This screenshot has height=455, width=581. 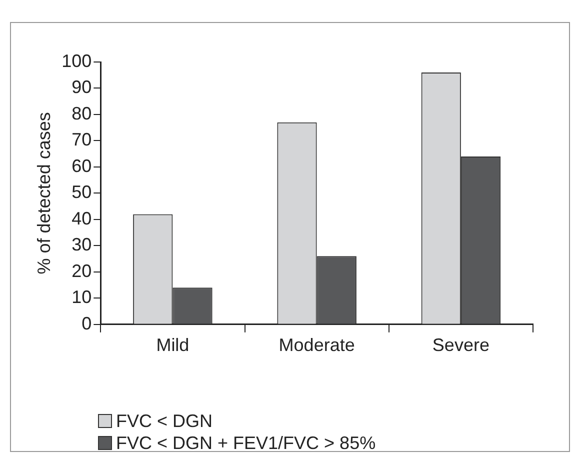 What do you see at coordinates (82, 244) in the screenshot?
I see `y-tick-label: 30` at bounding box center [82, 244].